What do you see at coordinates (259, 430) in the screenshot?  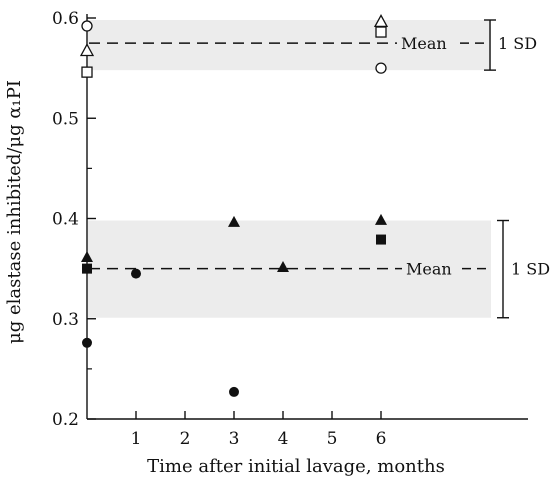 I see `x-ticks: 1 2 3 4 5 6` at bounding box center [259, 430].